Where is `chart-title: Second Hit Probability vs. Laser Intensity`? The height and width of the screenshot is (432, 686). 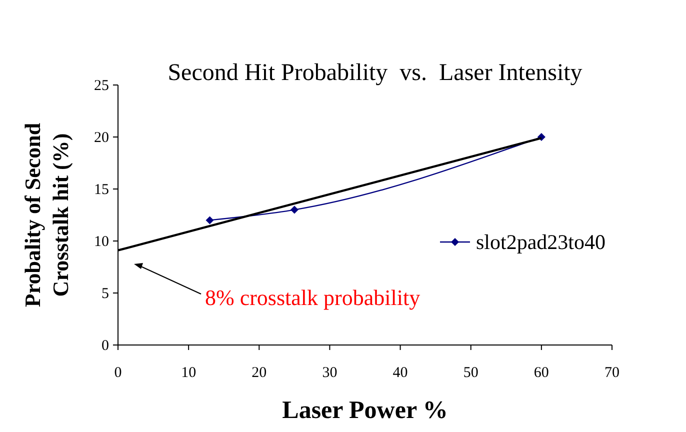
chart-title: Second Hit Probability vs. Laser Intensity is located at coordinates (375, 73).